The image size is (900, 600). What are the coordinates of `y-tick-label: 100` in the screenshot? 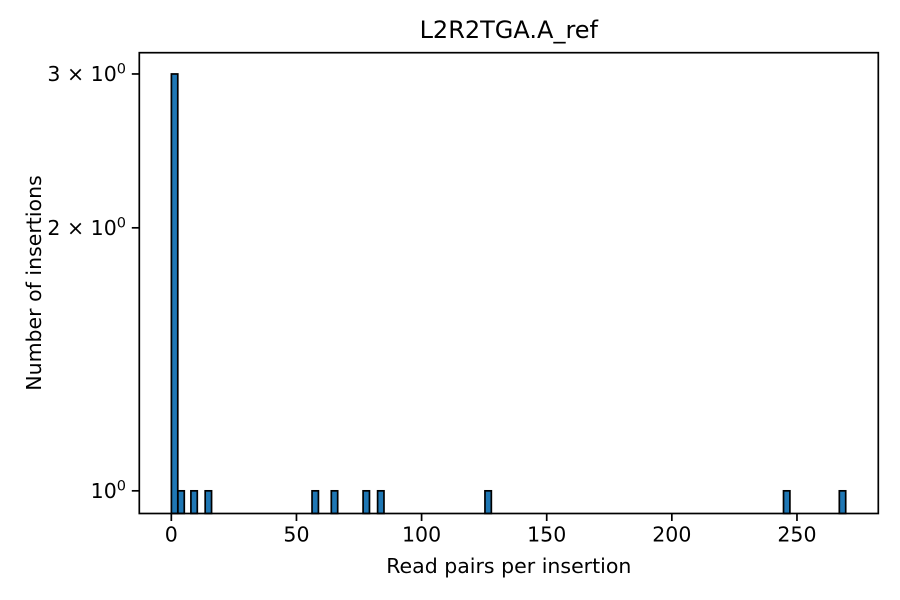 It's located at (108, 490).